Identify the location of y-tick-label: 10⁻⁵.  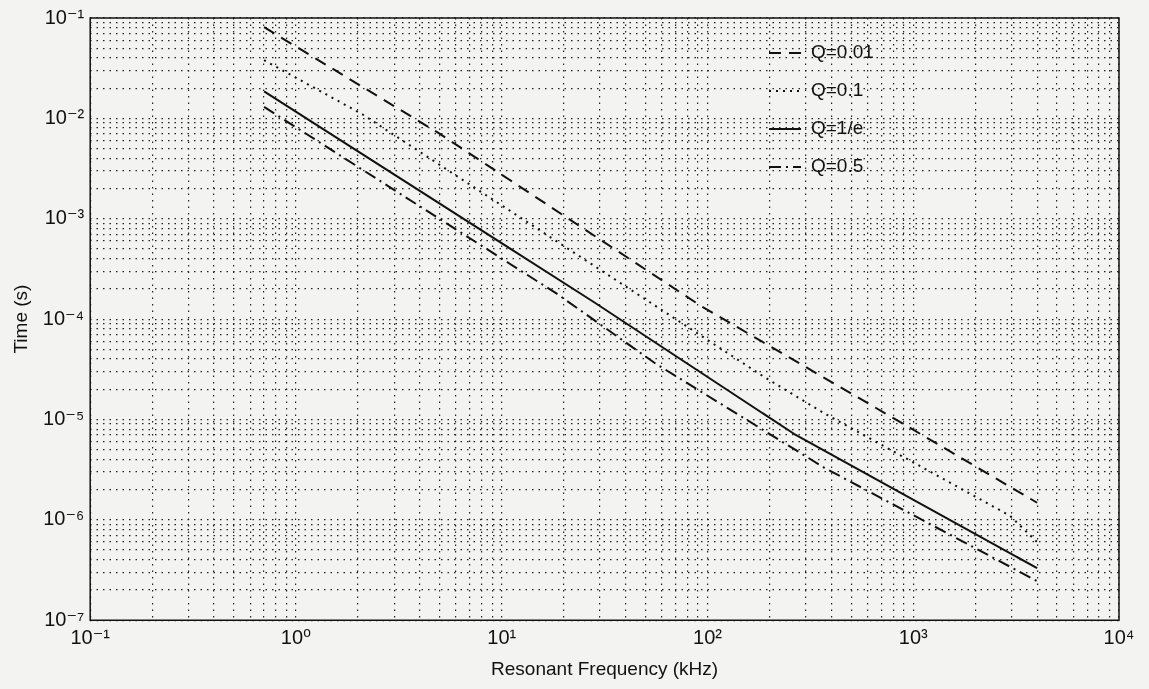
(64, 417).